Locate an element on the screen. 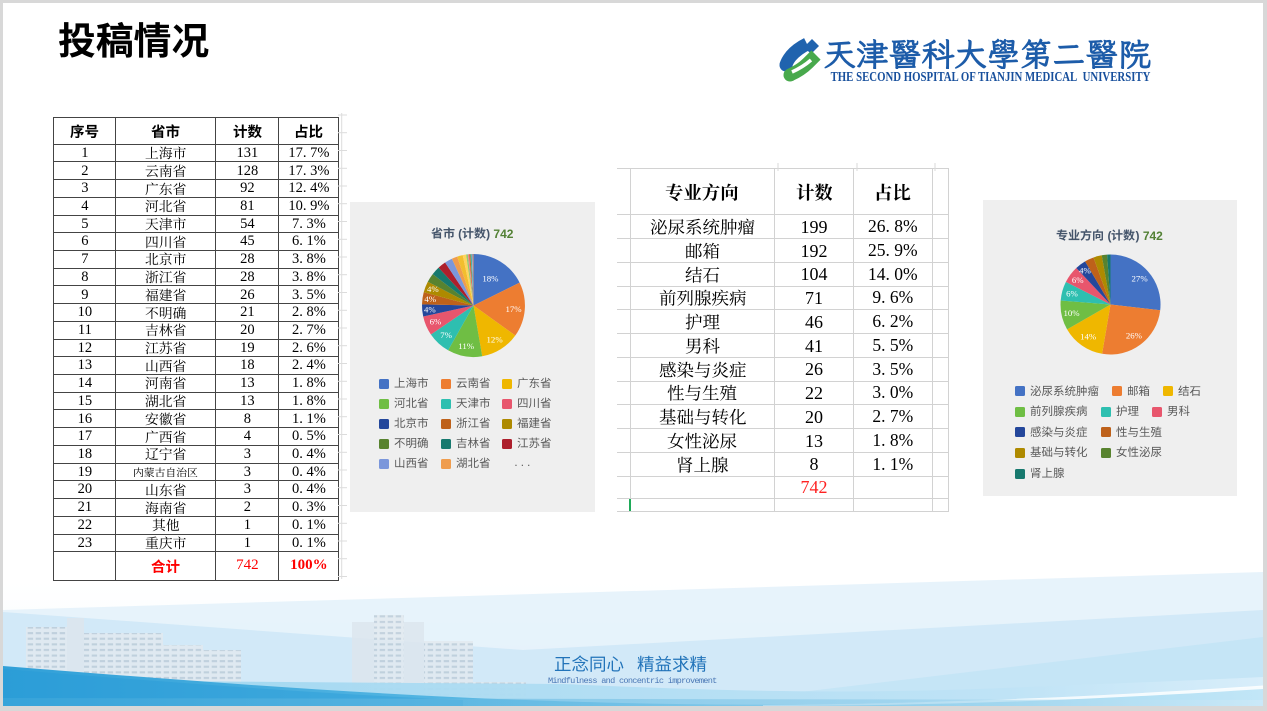 The image size is (1267, 711). svg-text: 7% is located at coordinates (446, 334).